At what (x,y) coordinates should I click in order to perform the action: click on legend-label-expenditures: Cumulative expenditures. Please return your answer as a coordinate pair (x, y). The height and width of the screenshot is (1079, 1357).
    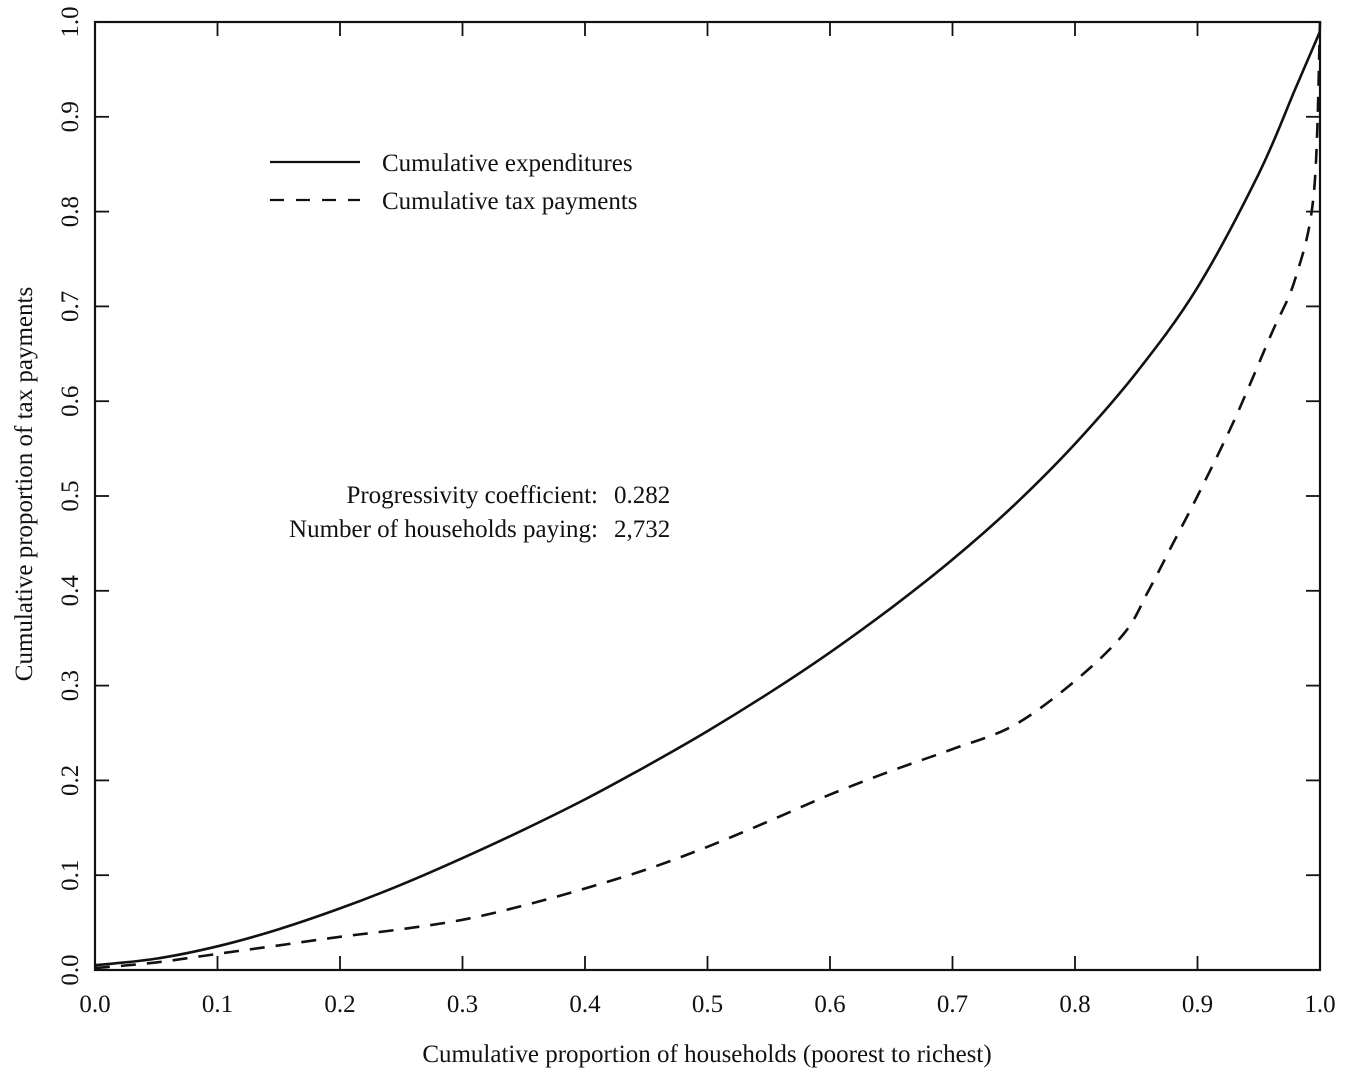
    Looking at the image, I should click on (507, 163).